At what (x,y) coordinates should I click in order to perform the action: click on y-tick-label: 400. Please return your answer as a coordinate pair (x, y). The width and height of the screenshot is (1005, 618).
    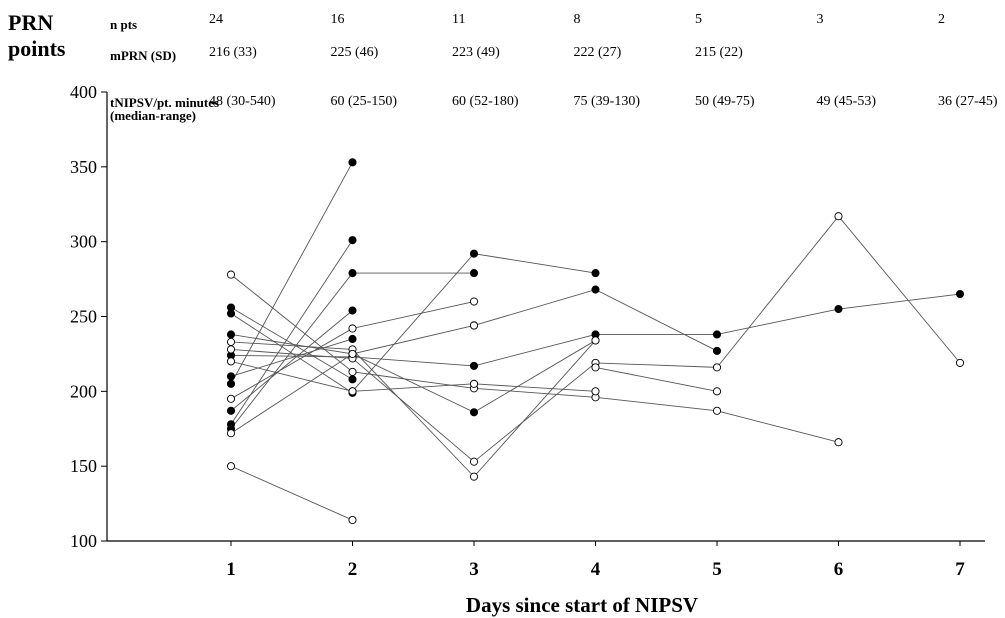
    Looking at the image, I should click on (83, 92).